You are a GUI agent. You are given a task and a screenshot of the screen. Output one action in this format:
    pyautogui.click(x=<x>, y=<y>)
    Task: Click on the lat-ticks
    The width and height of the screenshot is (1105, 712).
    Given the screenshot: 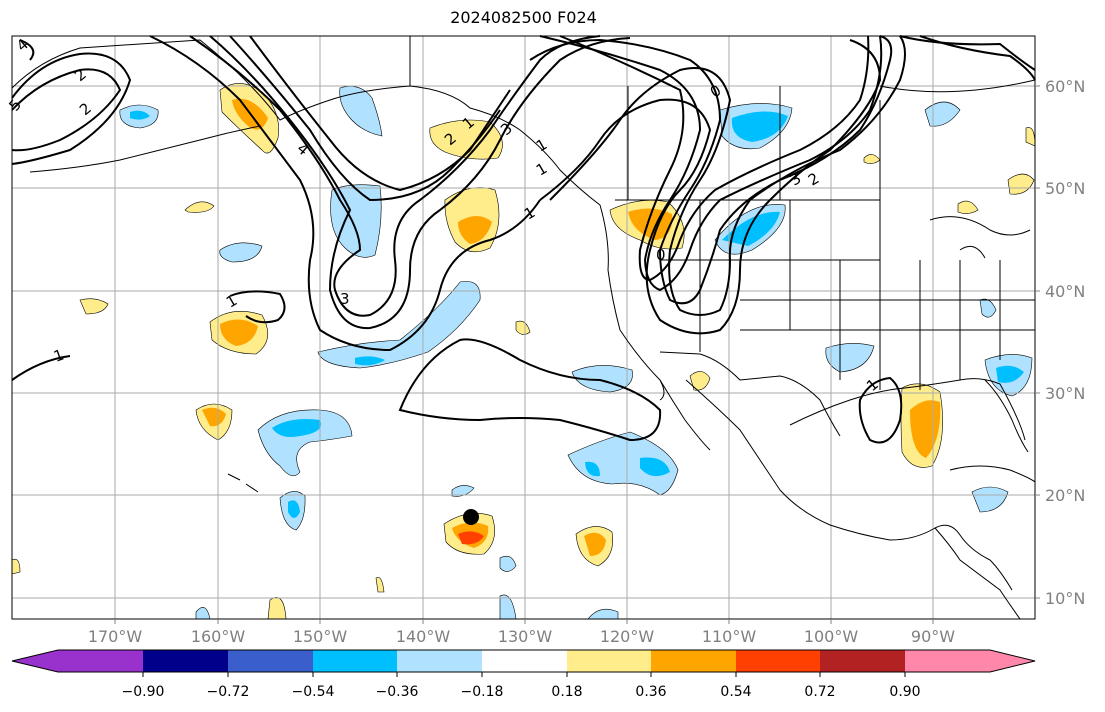 What is the action you would take?
    pyautogui.click(x=1037, y=342)
    